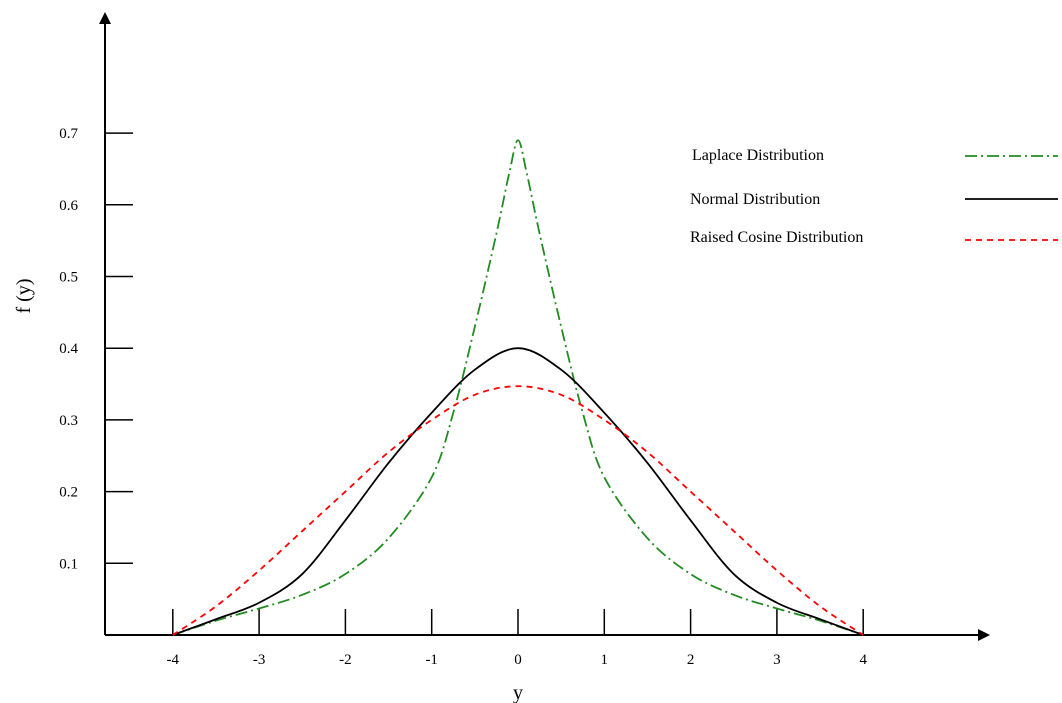 The width and height of the screenshot is (1062, 703). I want to click on y-tick-label: 0.5, so click(68, 278).